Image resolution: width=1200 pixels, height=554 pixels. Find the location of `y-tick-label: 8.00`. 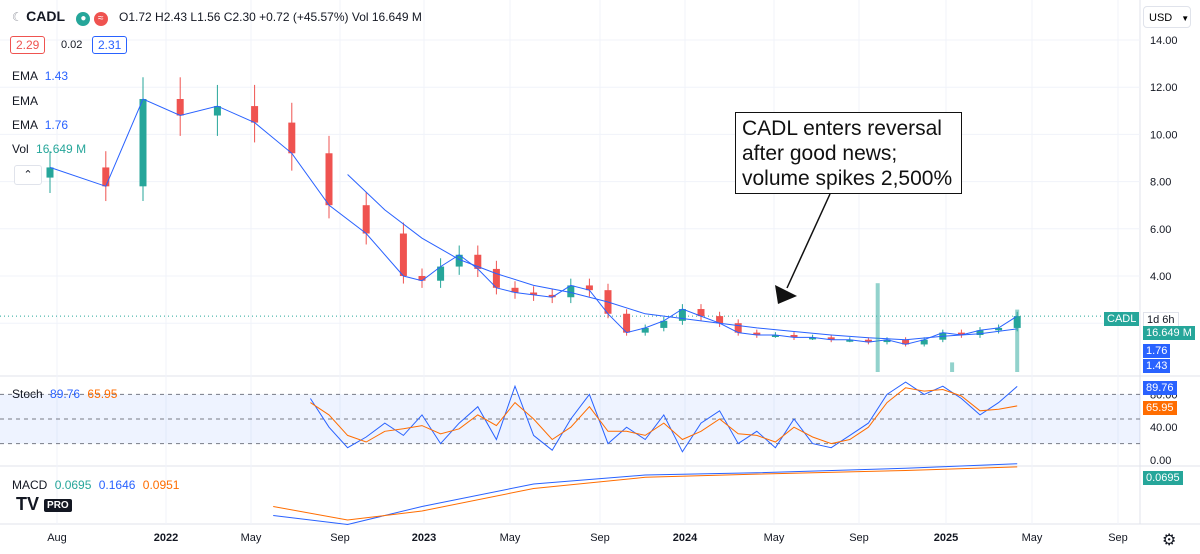

y-tick-label: 8.00 is located at coordinates (1160, 183).